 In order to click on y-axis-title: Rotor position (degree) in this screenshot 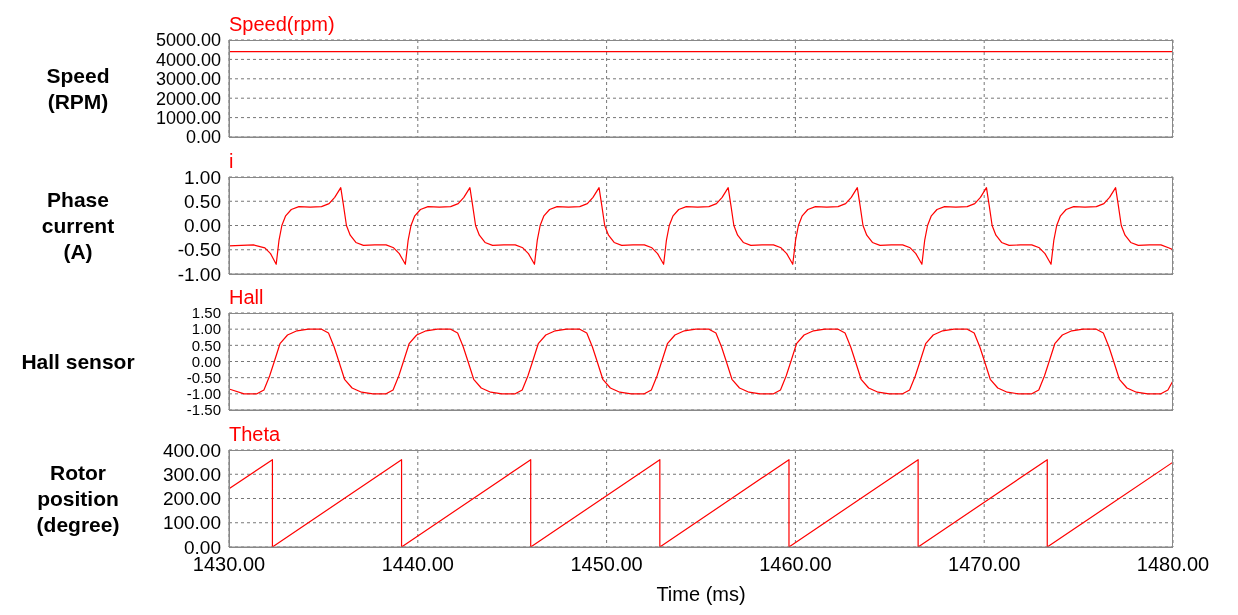, I will do `click(78, 498)`.